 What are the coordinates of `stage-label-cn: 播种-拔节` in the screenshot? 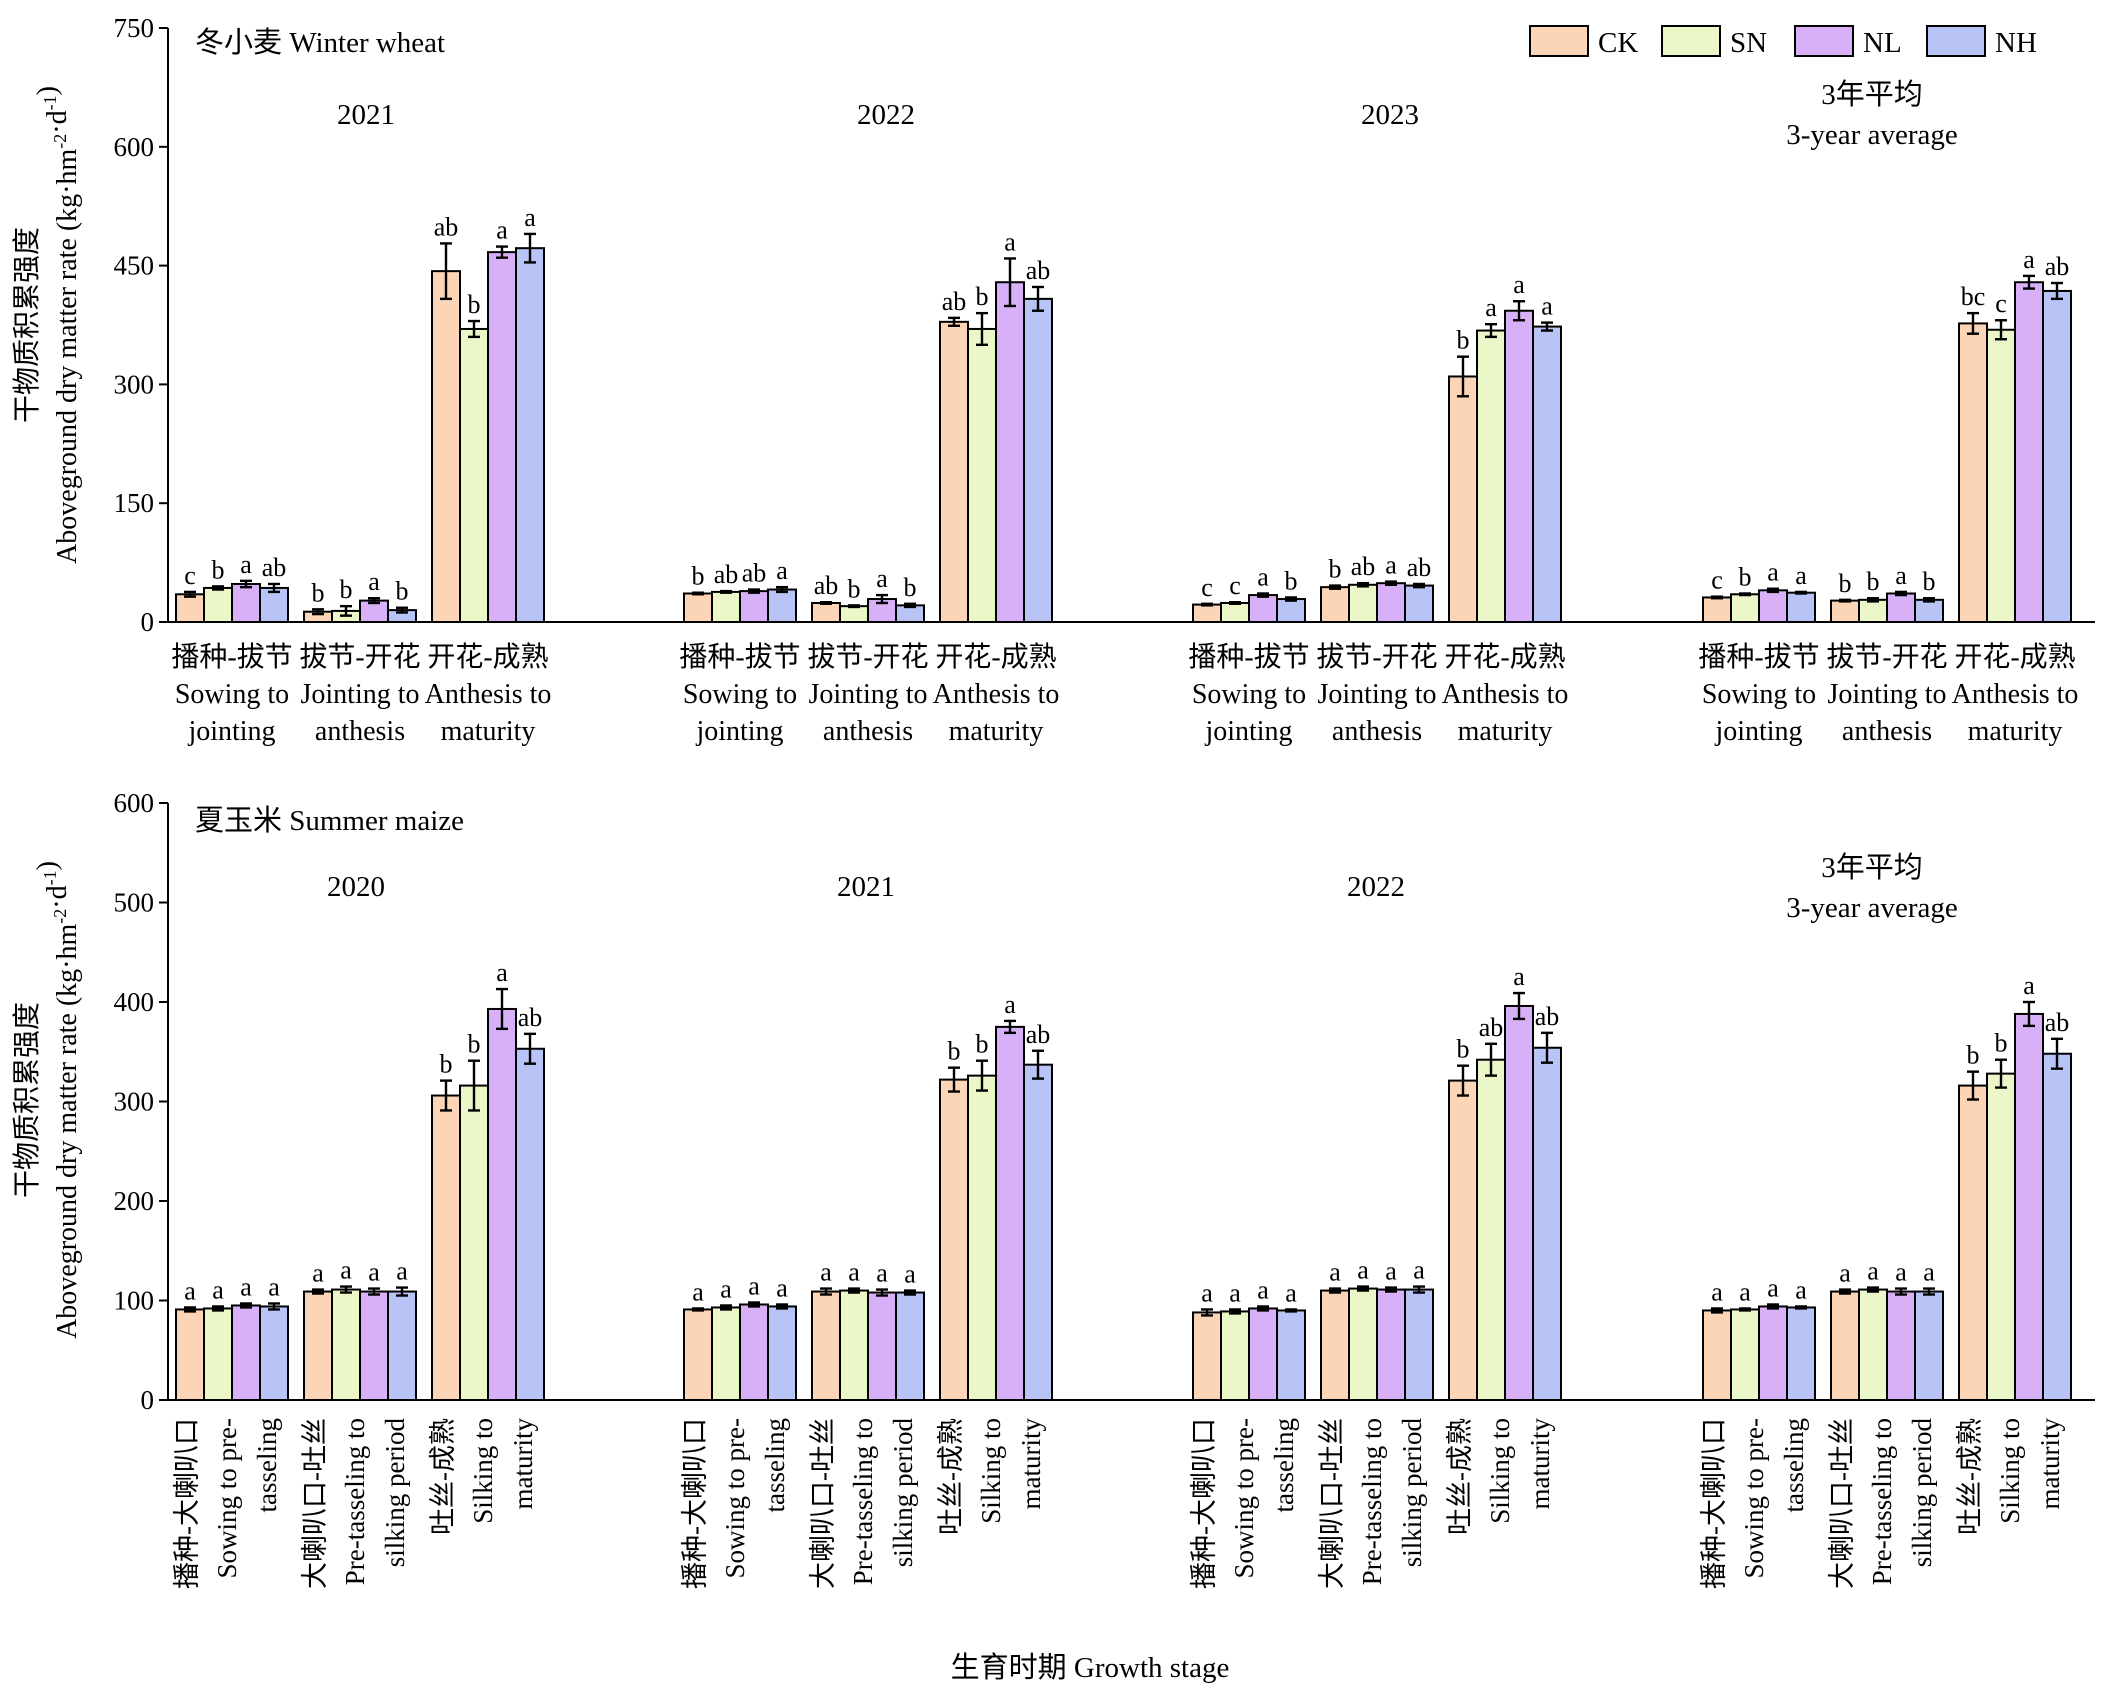 It's located at (1758, 657).